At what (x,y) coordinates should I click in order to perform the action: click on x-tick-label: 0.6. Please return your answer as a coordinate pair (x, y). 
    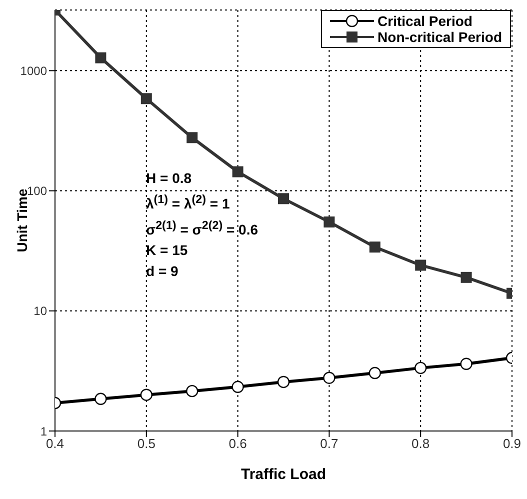
    Looking at the image, I should click on (237, 444).